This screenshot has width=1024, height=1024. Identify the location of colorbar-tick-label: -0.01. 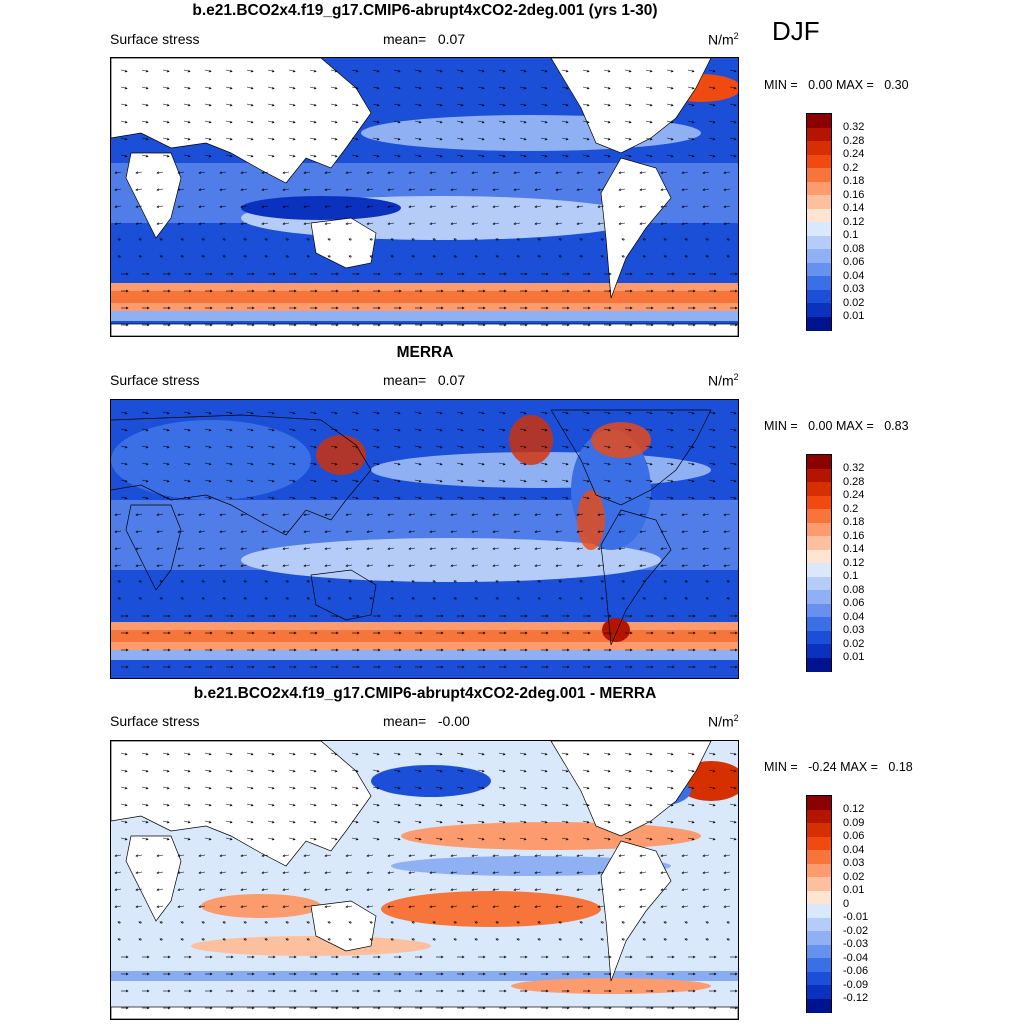
(856, 917).